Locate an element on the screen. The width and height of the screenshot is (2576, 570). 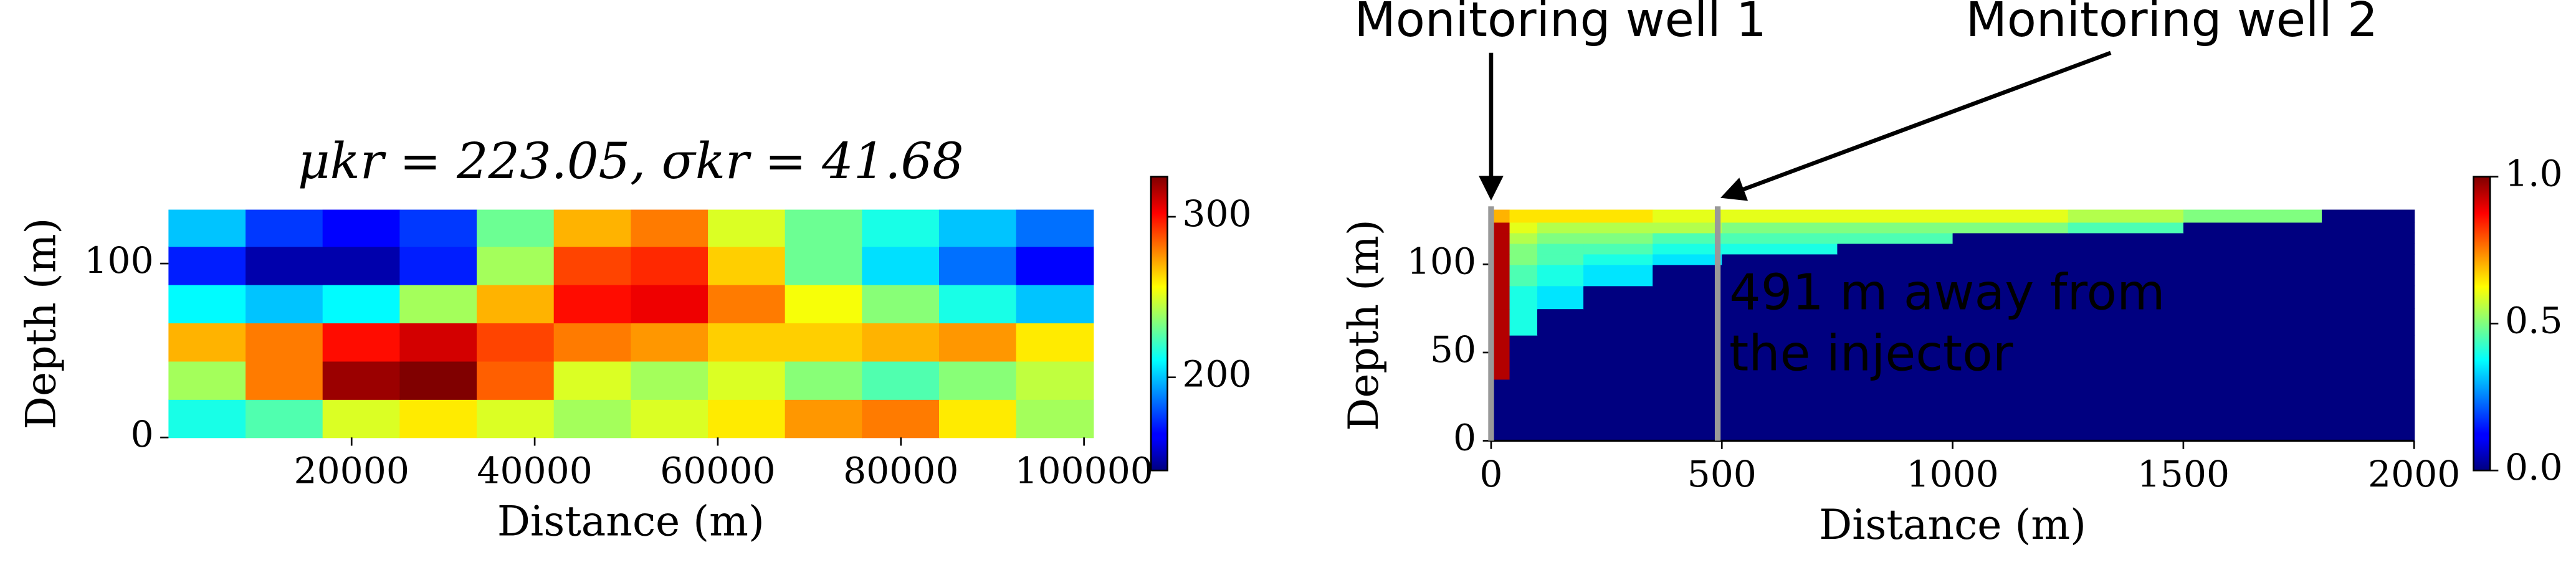
y-axis-label: Depth (m) is located at coordinates (41, 324).